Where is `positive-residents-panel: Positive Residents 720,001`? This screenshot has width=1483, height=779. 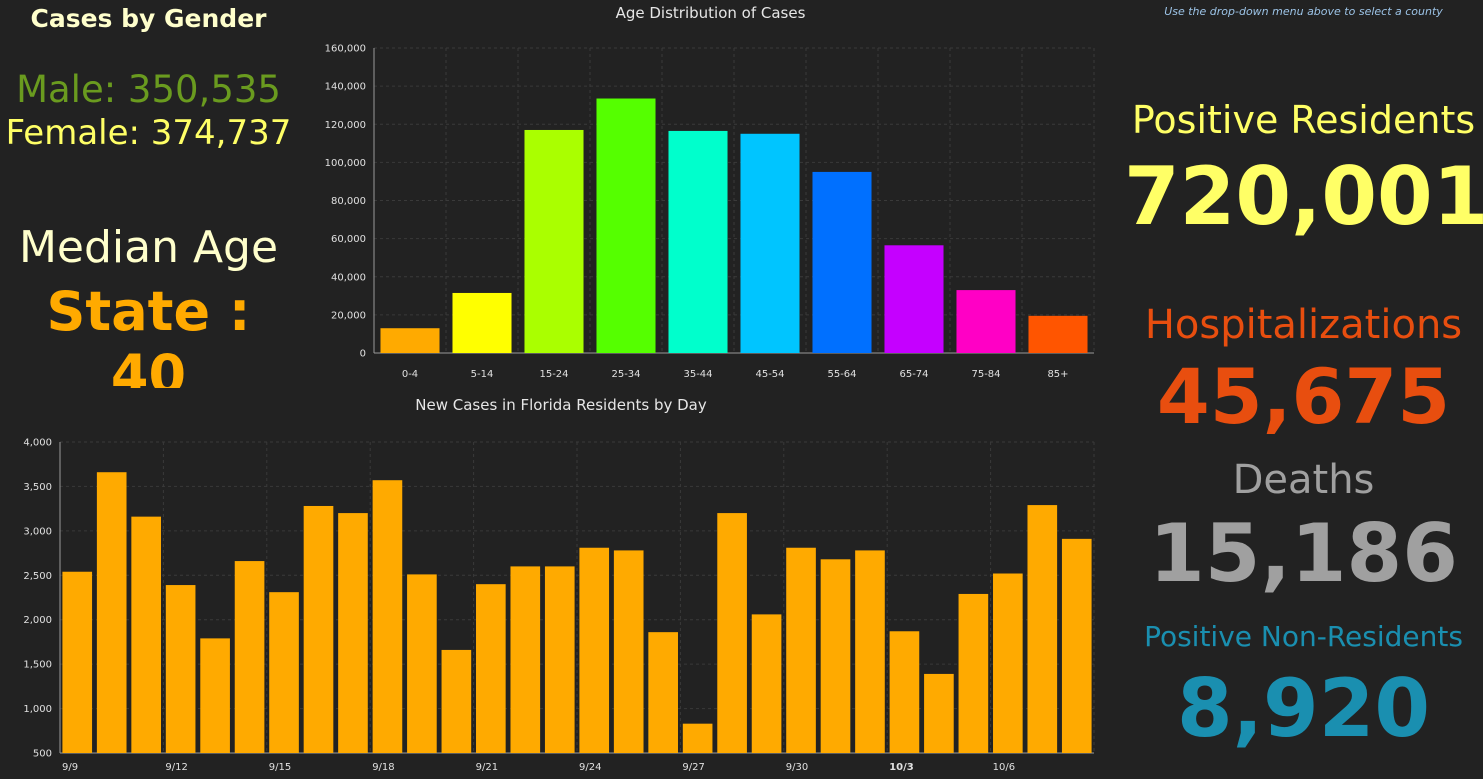
positive-residents-panel: Positive Residents 720,001 is located at coordinates (1303, 170).